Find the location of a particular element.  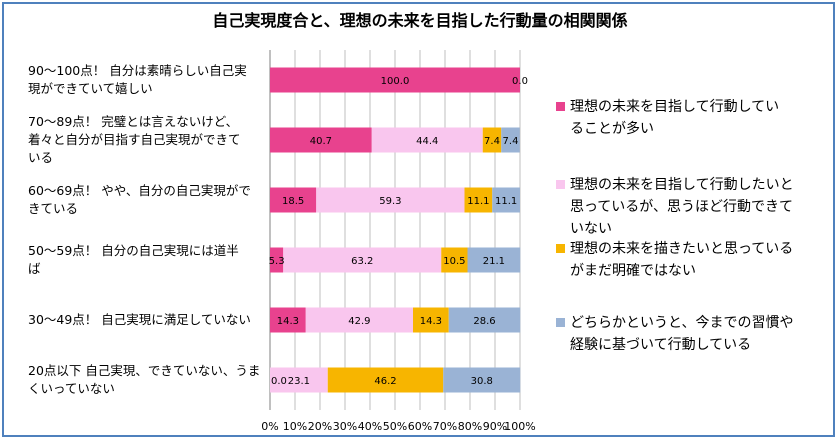

legend-label: どちらかというと、今までの習慣や is located at coordinates (681, 322).